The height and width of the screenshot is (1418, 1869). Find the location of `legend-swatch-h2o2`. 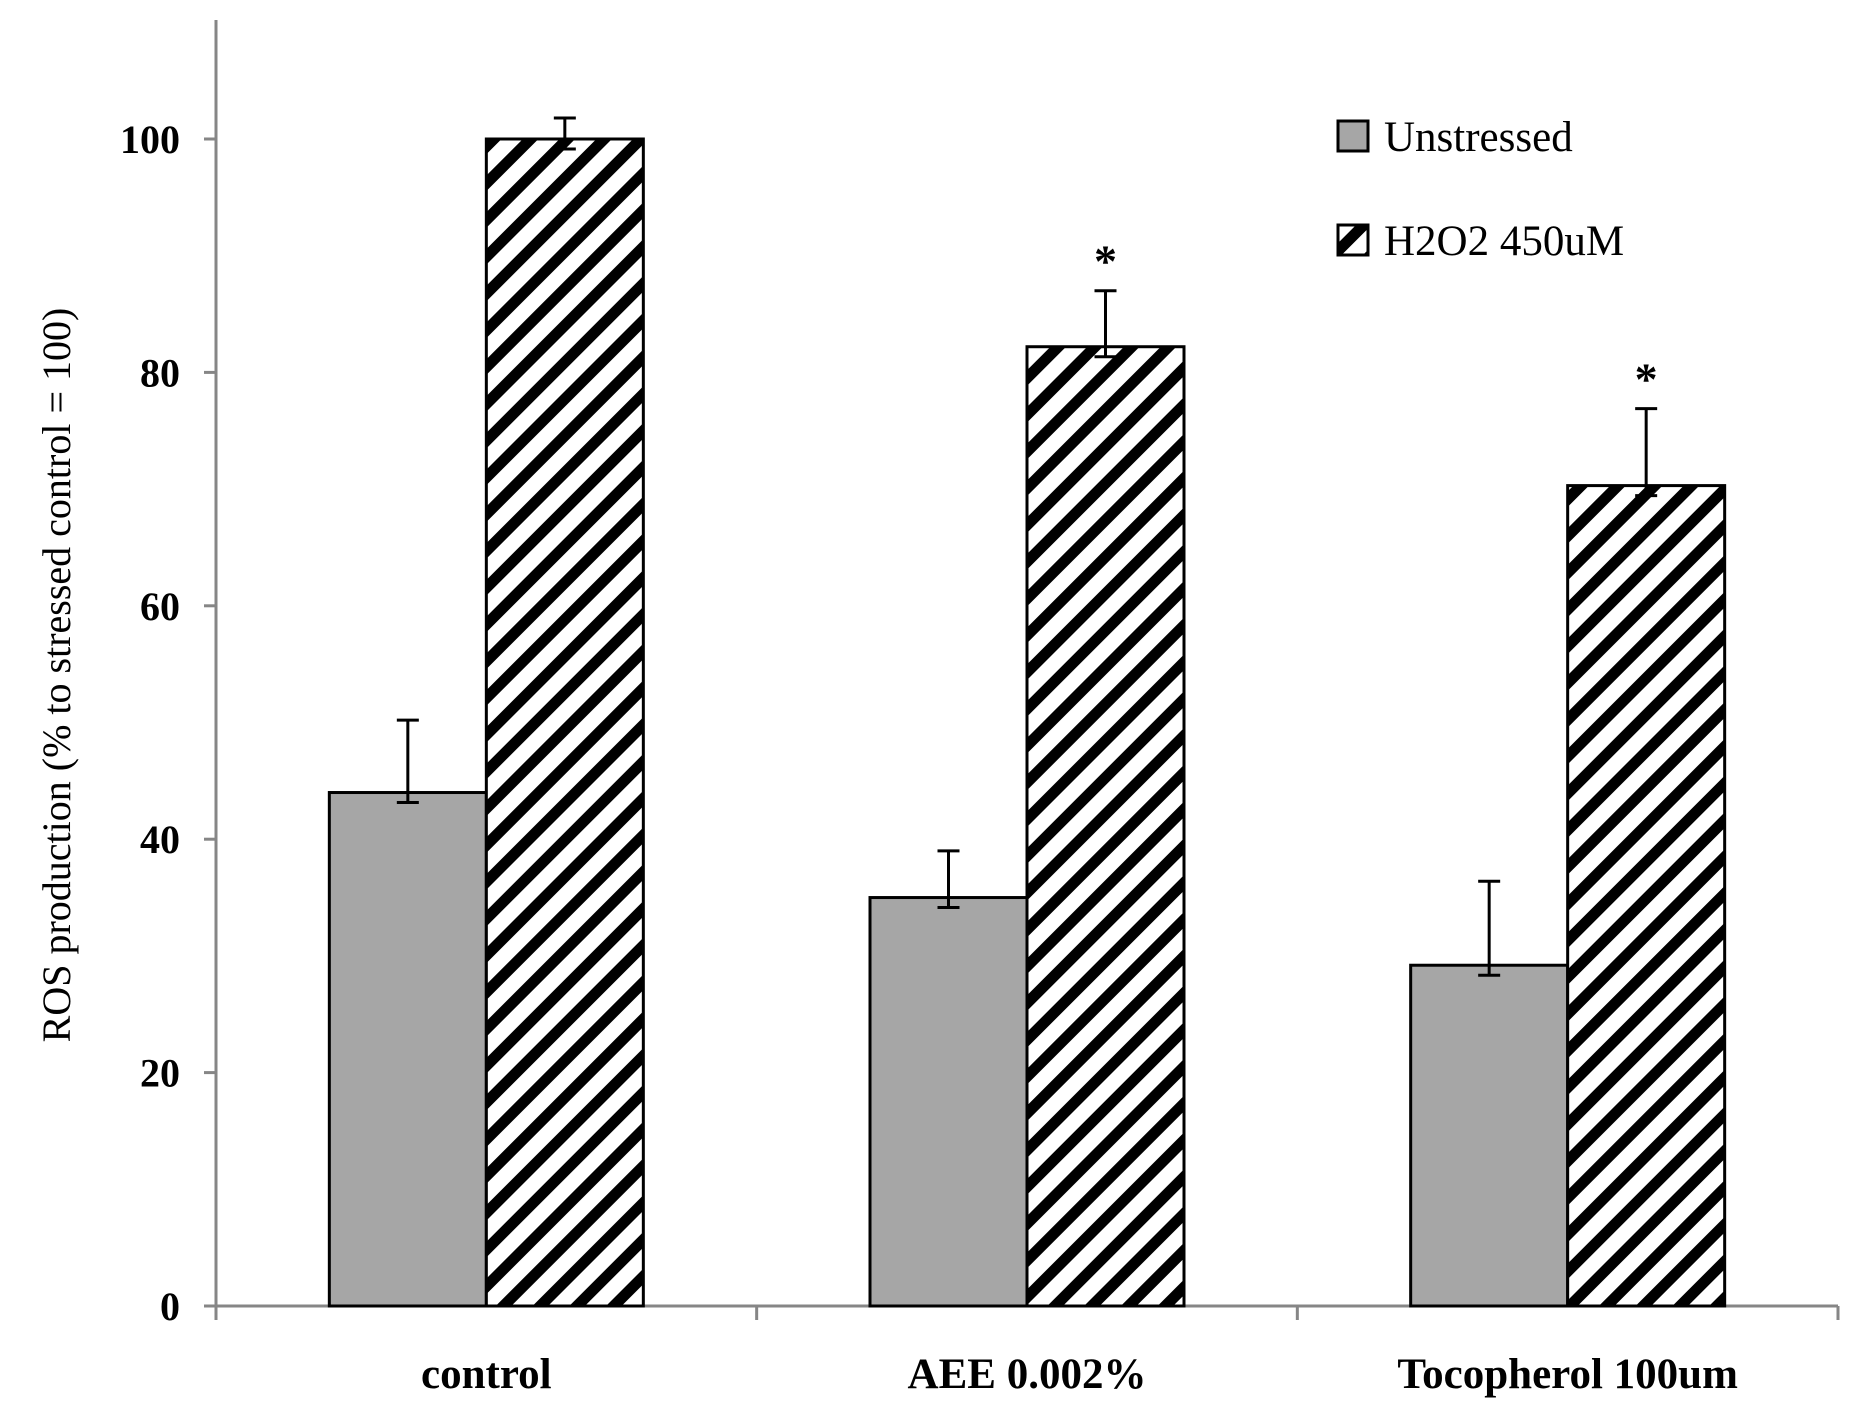

legend-swatch-h2o2 is located at coordinates (1353, 240).